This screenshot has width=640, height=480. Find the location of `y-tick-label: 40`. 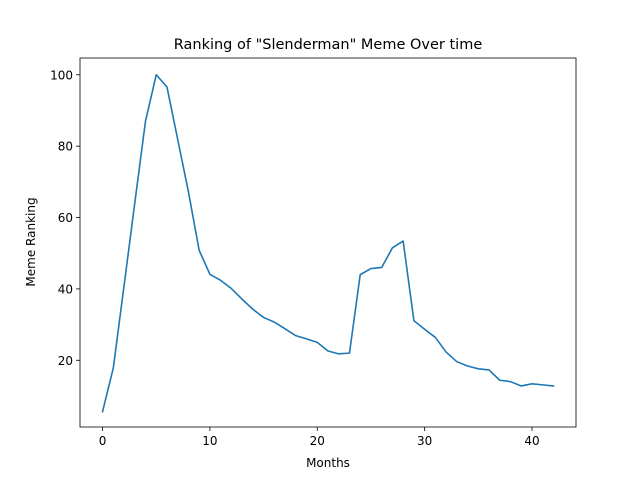

y-tick-label: 40 is located at coordinates (65, 289).